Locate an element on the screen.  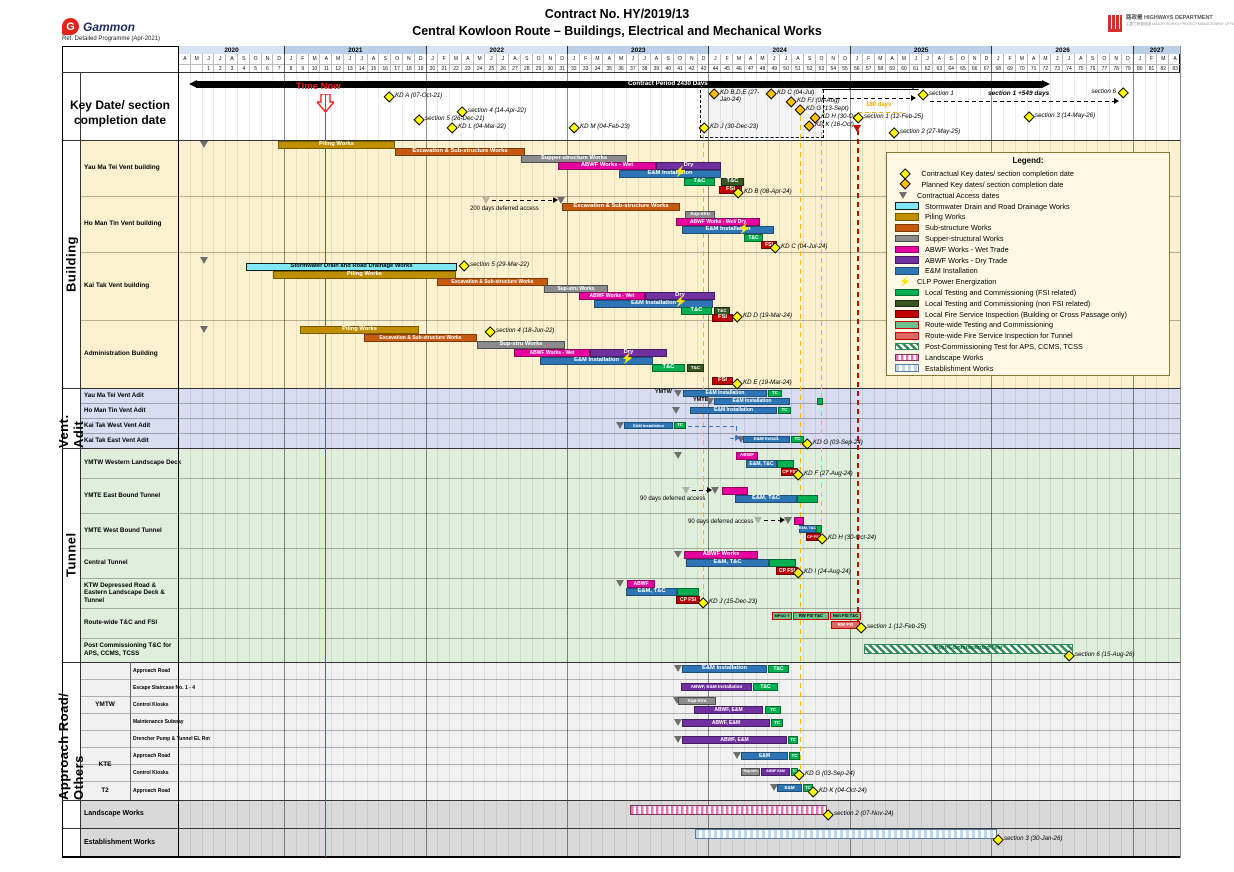
gantt-bar-dry: ABWF, E&M is located at coordinates (726, 723).